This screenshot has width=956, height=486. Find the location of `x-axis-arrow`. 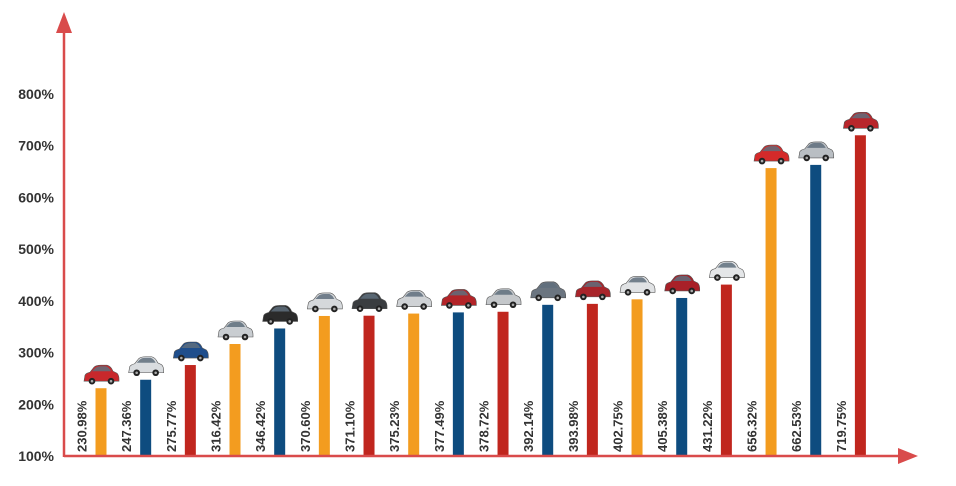

x-axis-arrow is located at coordinates (908, 456).